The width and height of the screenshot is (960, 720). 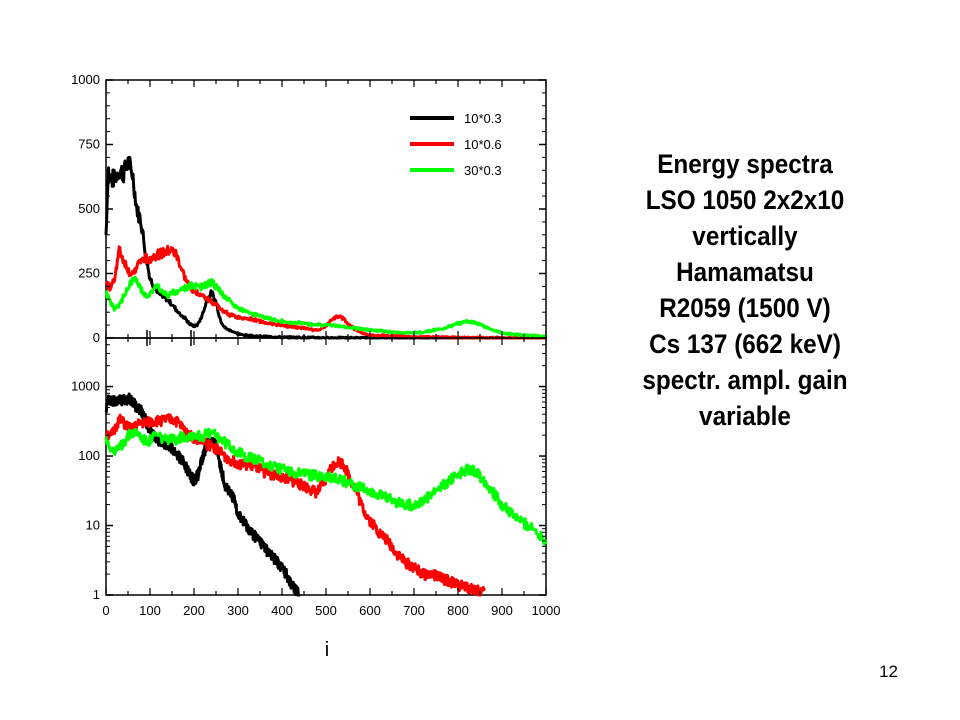 I want to click on page-number: 12, so click(x=888, y=671).